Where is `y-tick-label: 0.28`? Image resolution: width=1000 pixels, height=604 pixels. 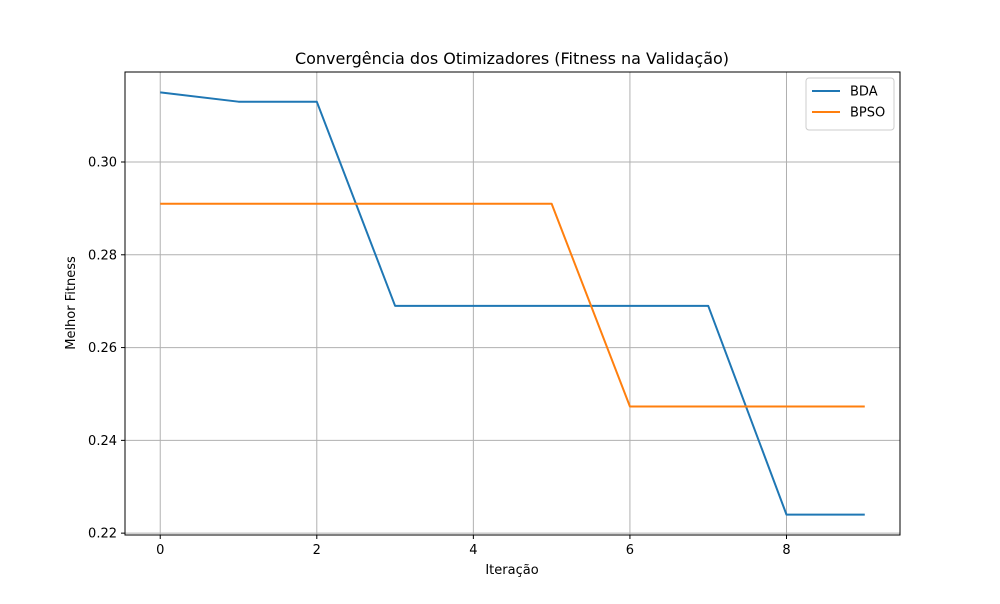
y-tick-label: 0.28 is located at coordinates (102, 255).